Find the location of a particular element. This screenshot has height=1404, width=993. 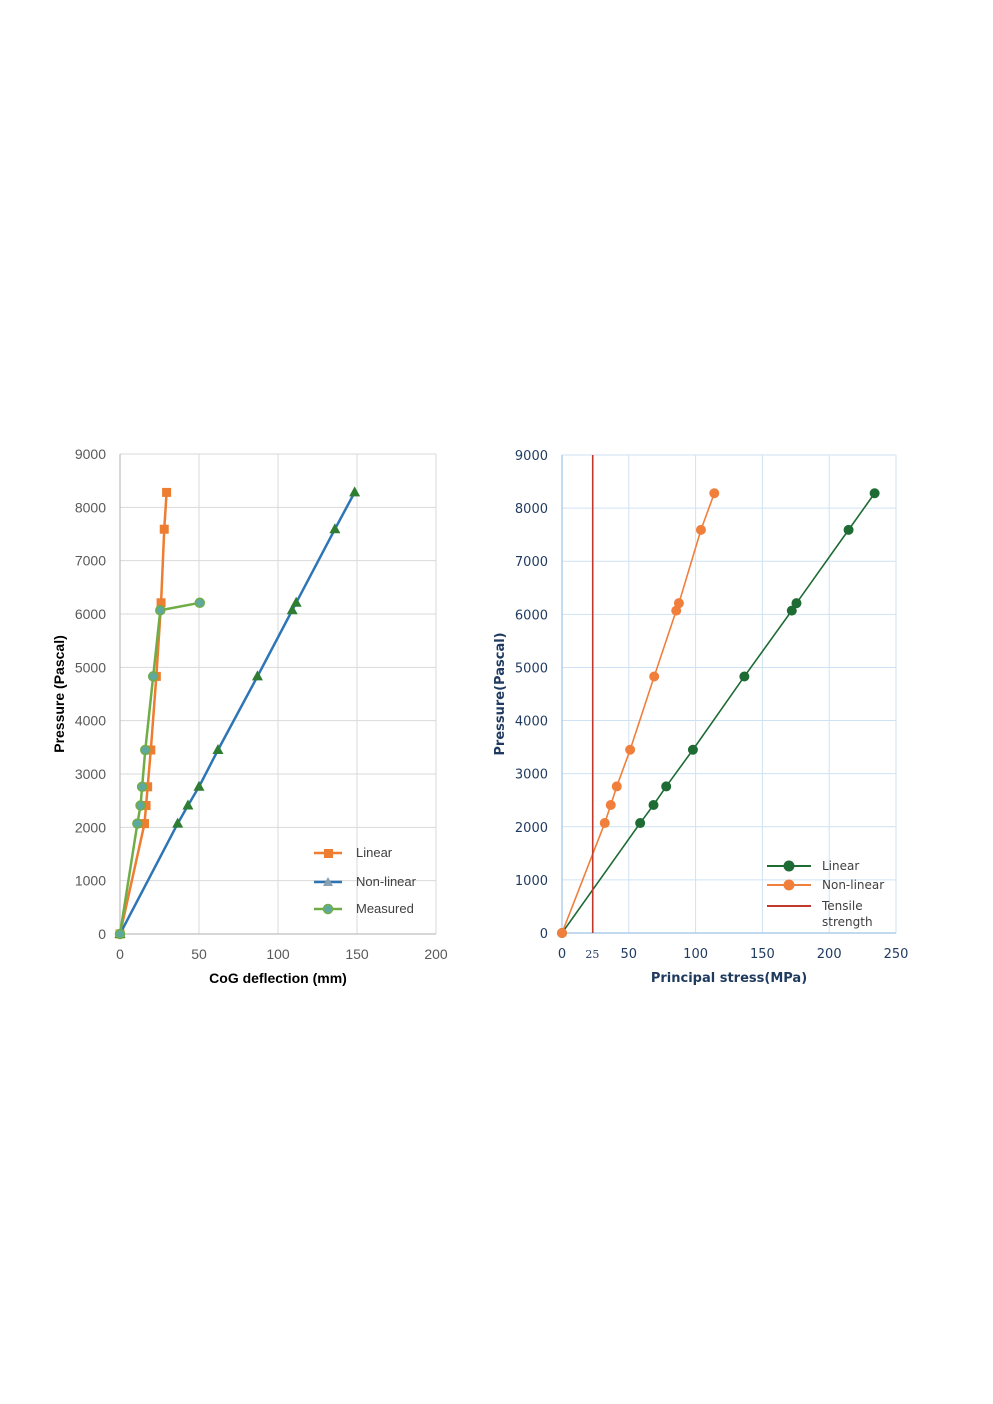

chart2-x-axis-label: Principal stress(MPa) is located at coordinates (729, 978).